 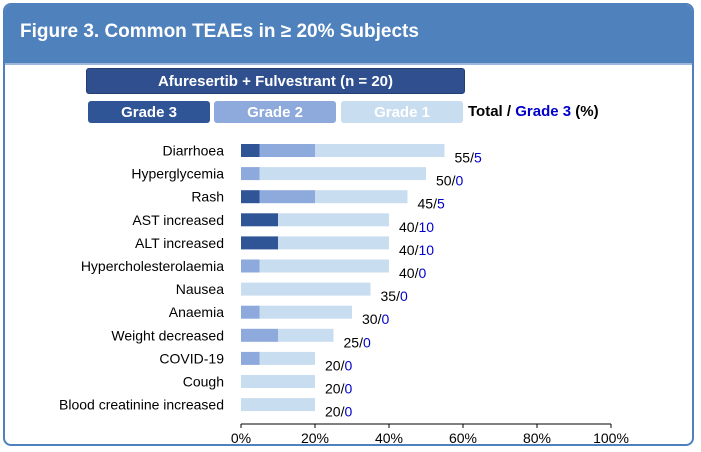 What do you see at coordinates (149, 112) in the screenshot?
I see `legend-grade3: Grade 3` at bounding box center [149, 112].